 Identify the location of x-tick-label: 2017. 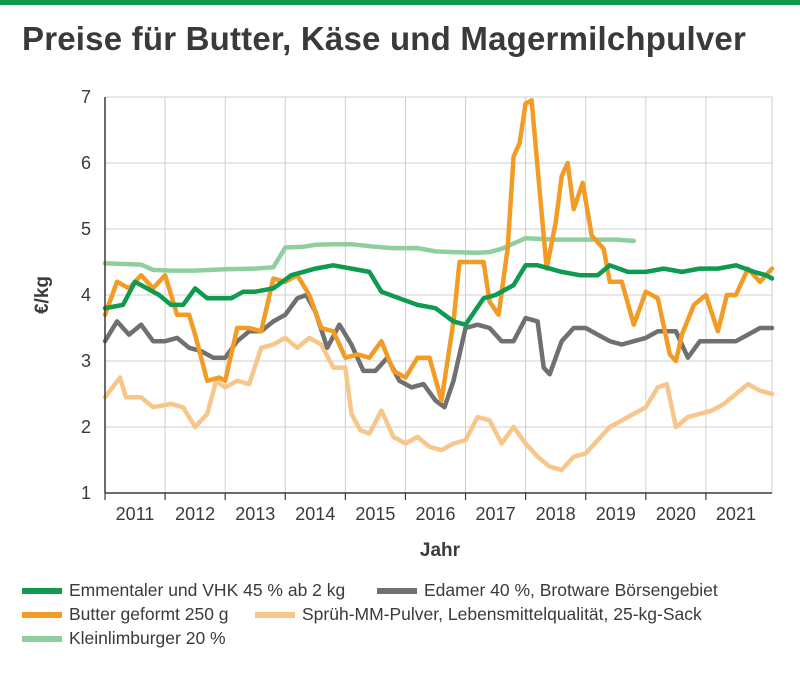
(496, 514).